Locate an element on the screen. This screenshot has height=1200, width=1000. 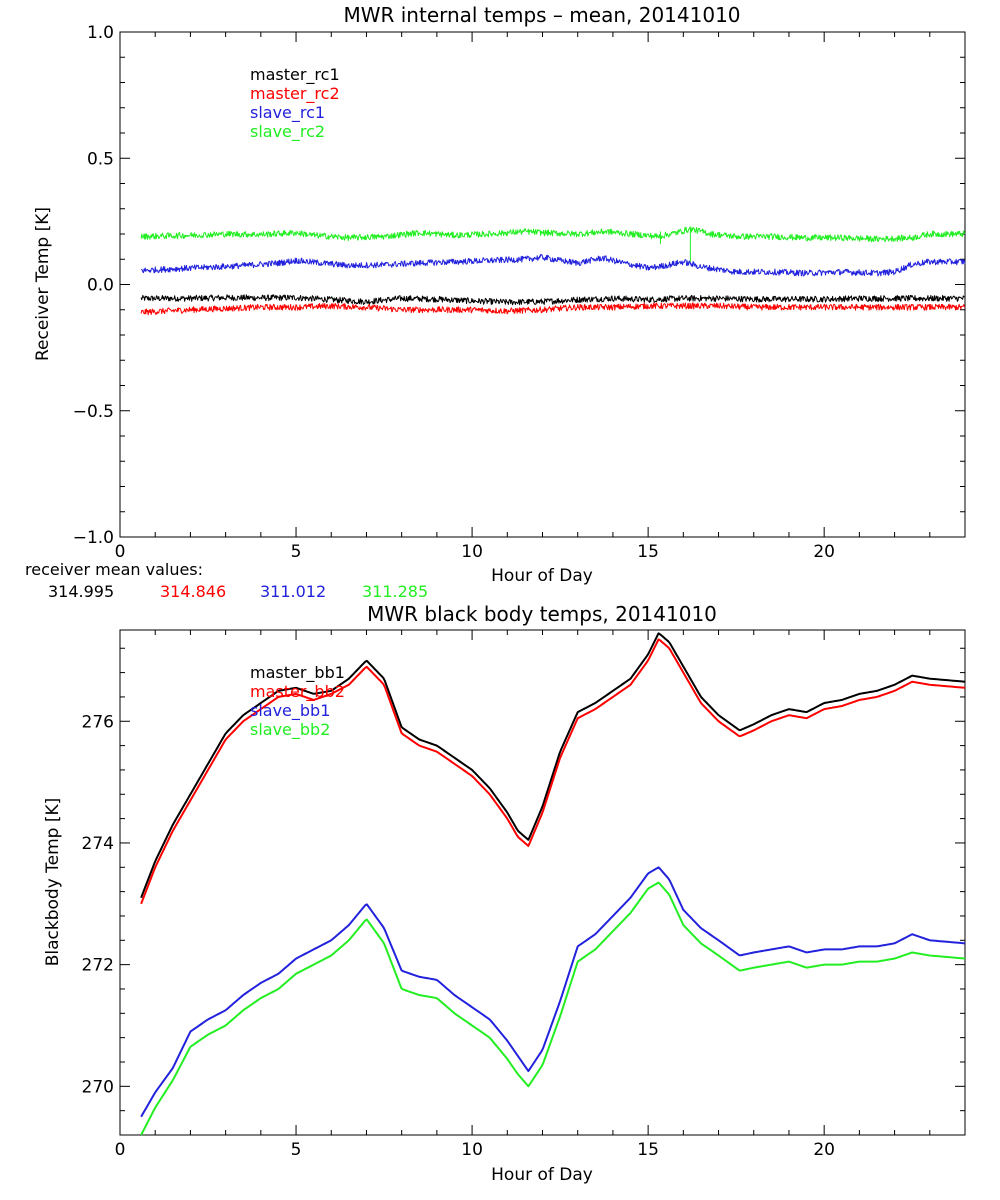
series-line-slave-rc1 is located at coordinates (553, 265).